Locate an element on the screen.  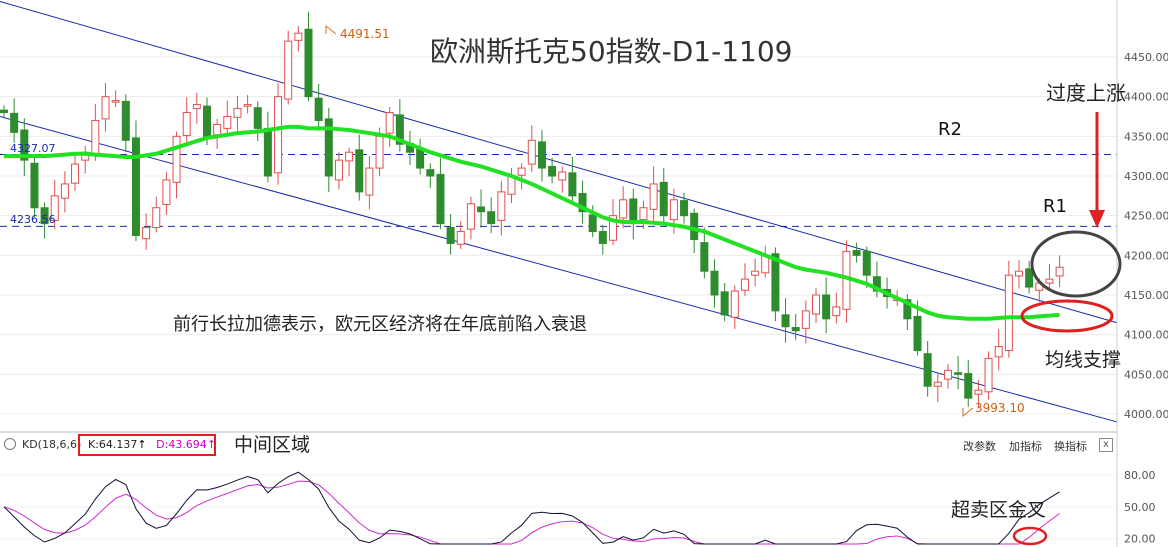
horizontal-levels is located at coordinates (558, 190).